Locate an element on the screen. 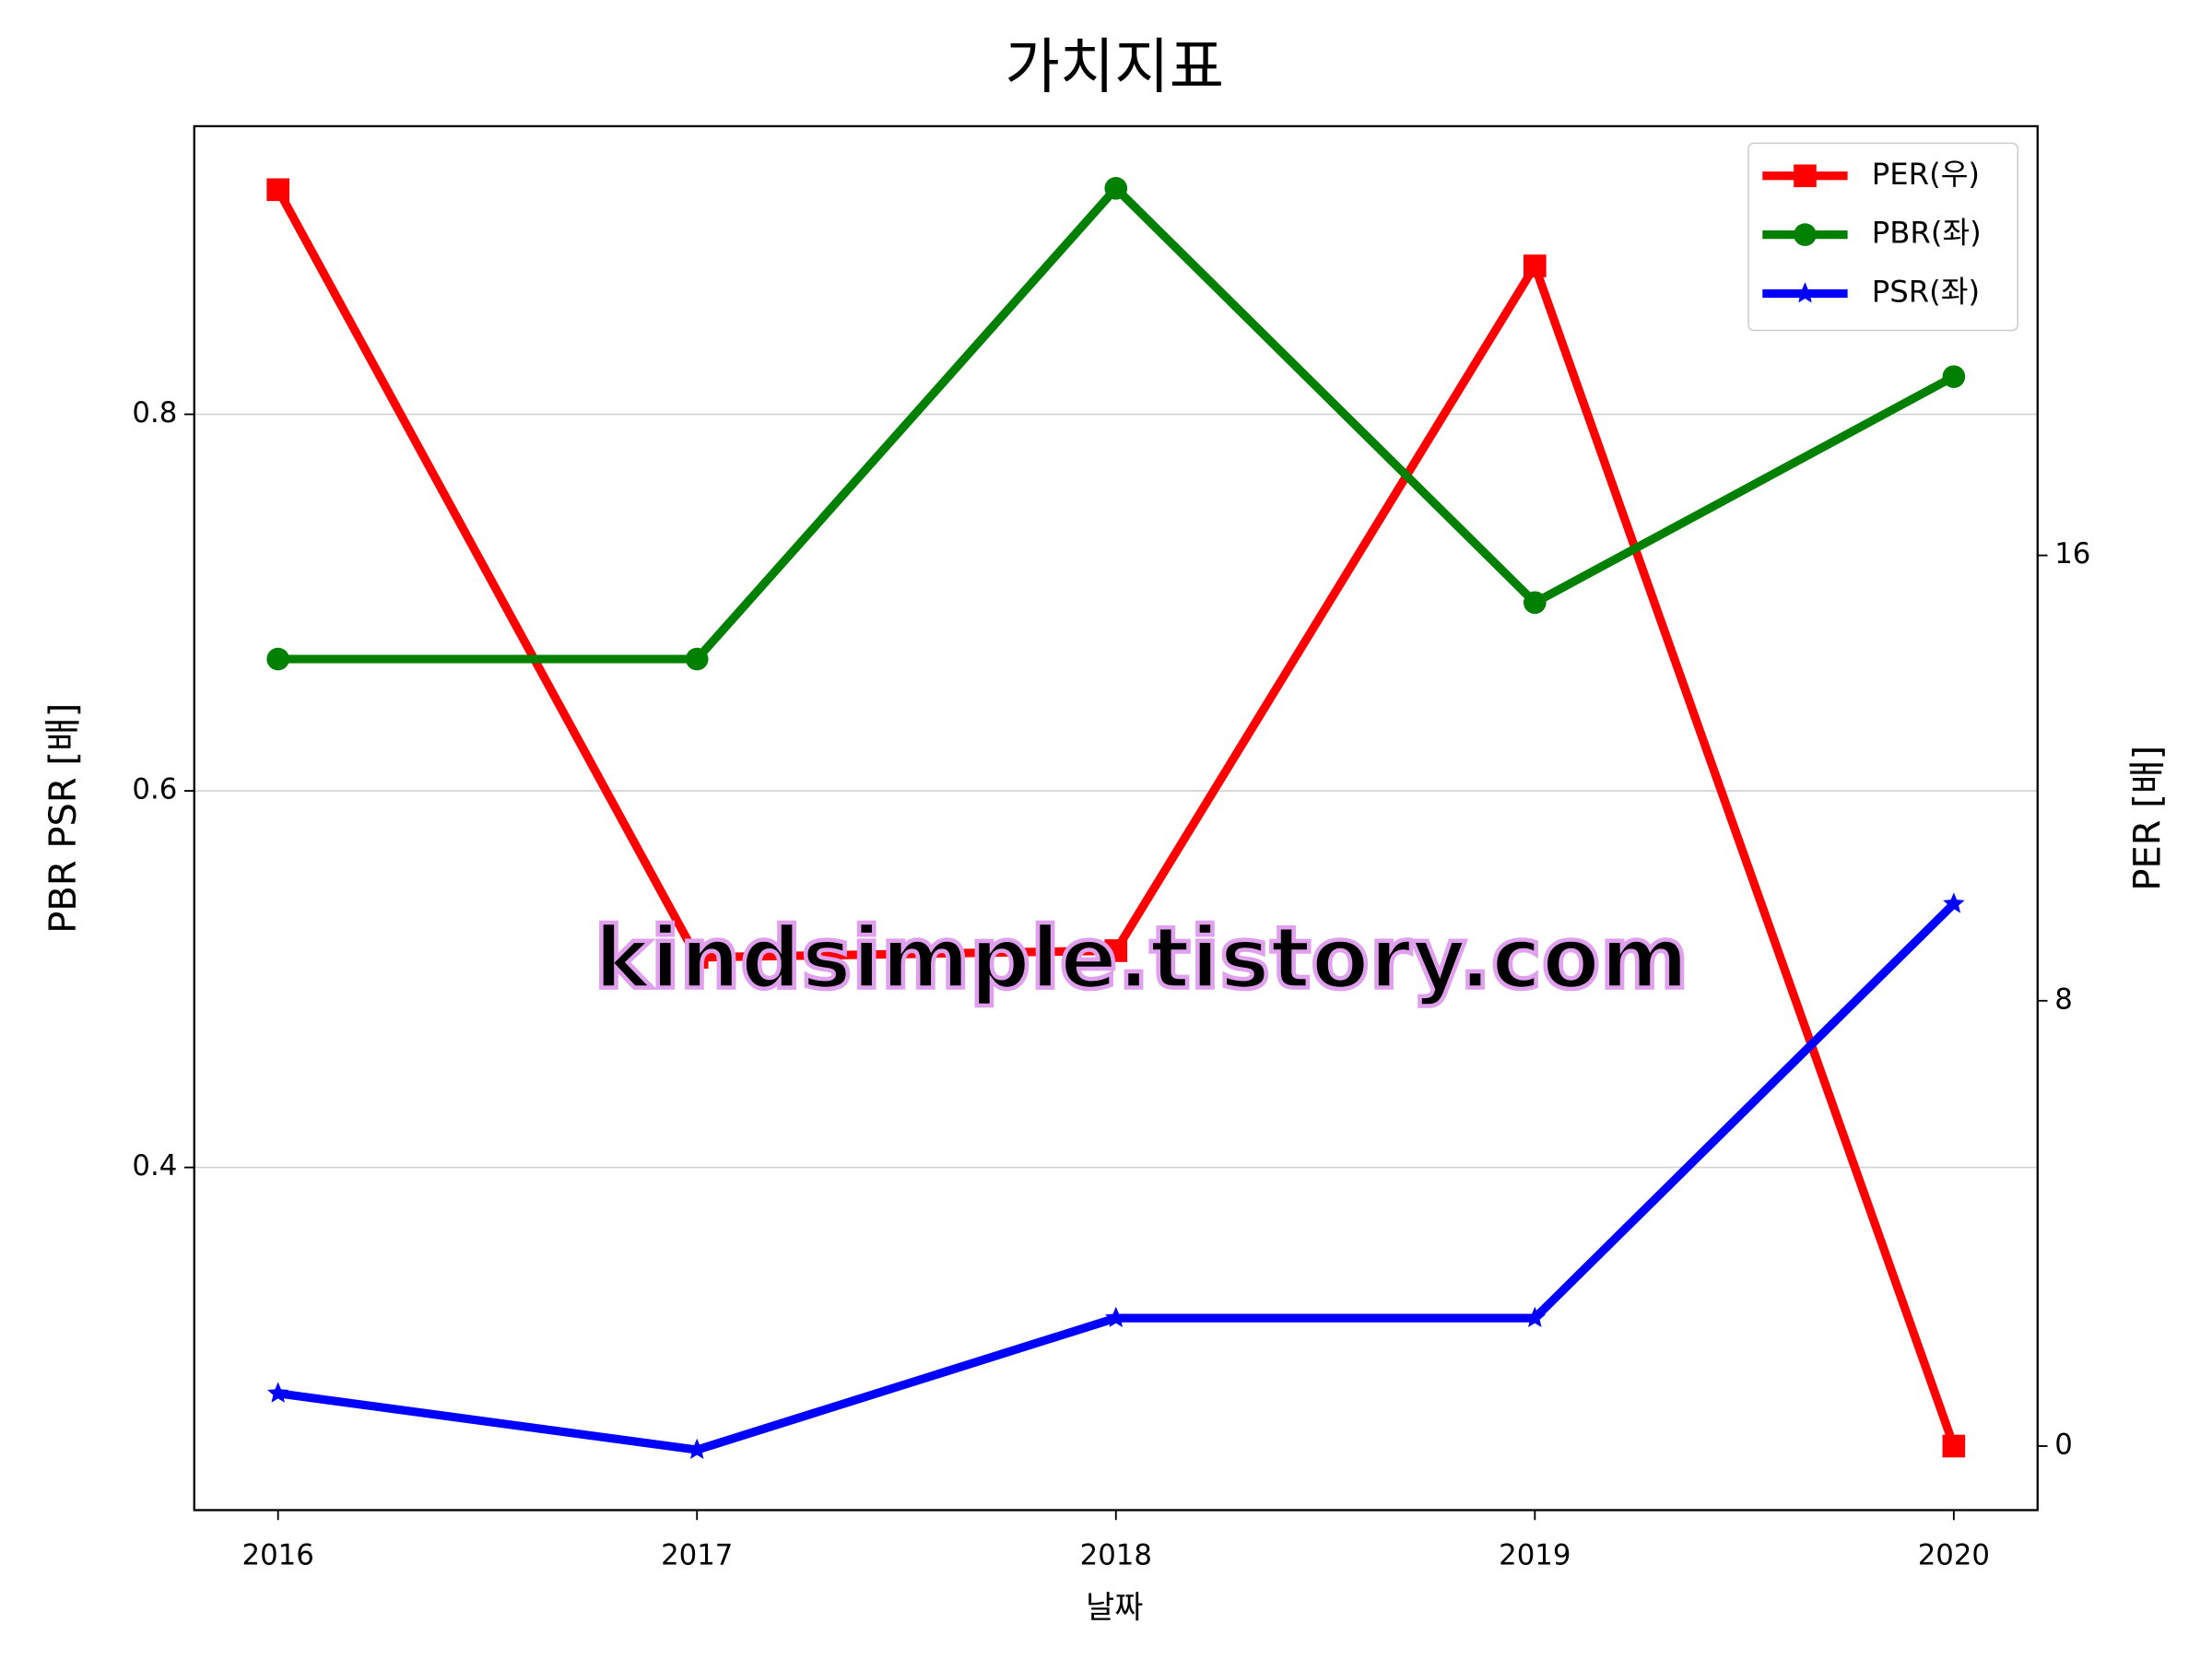 This screenshot has height=1659, width=2212. y-tick-label: 0.6 is located at coordinates (154, 789).